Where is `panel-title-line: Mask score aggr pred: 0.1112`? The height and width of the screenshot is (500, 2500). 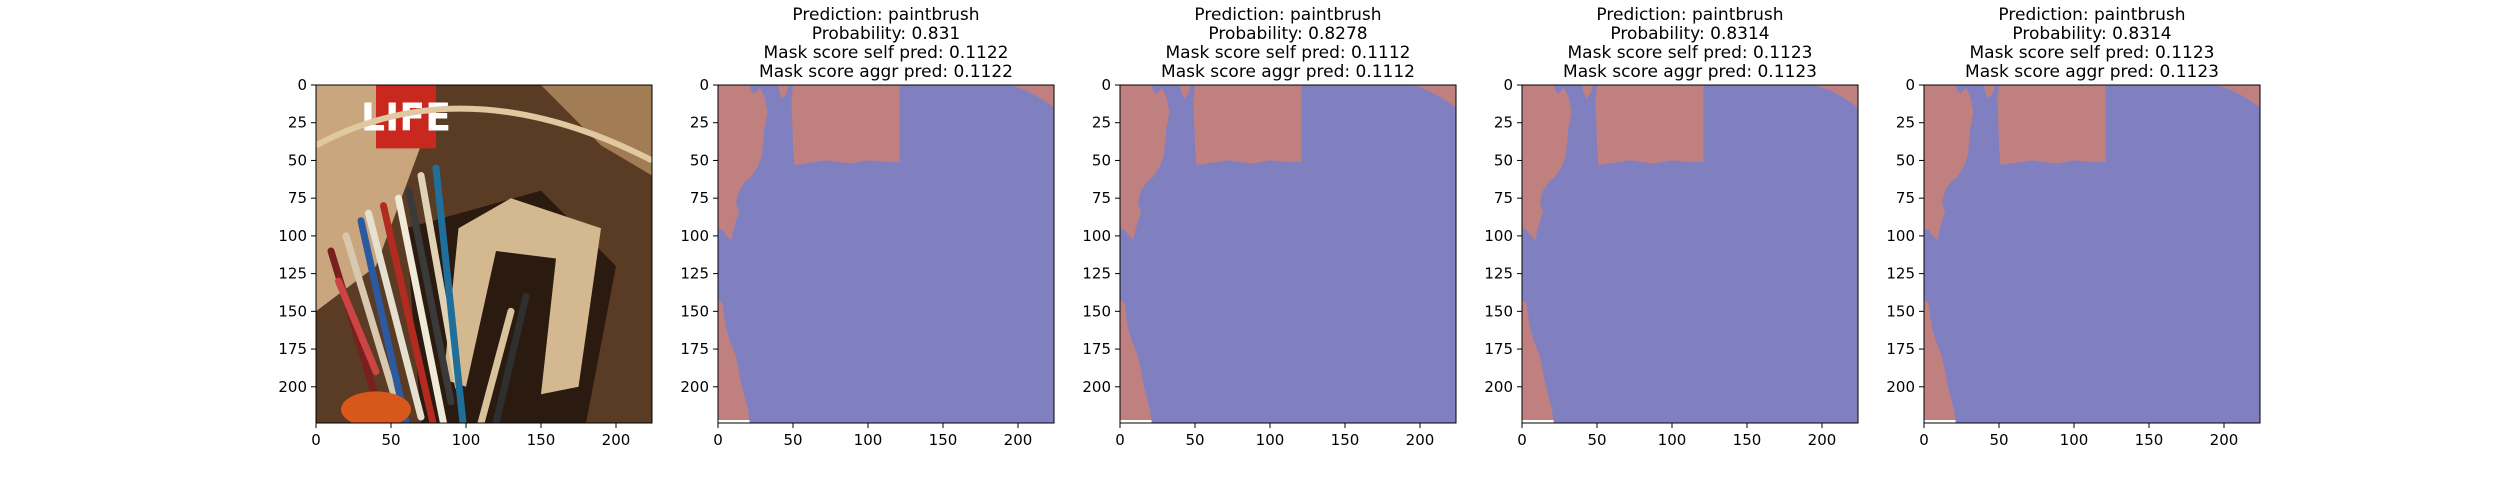 panel-title-line: Mask score aggr pred: 0.1112 is located at coordinates (1288, 72).